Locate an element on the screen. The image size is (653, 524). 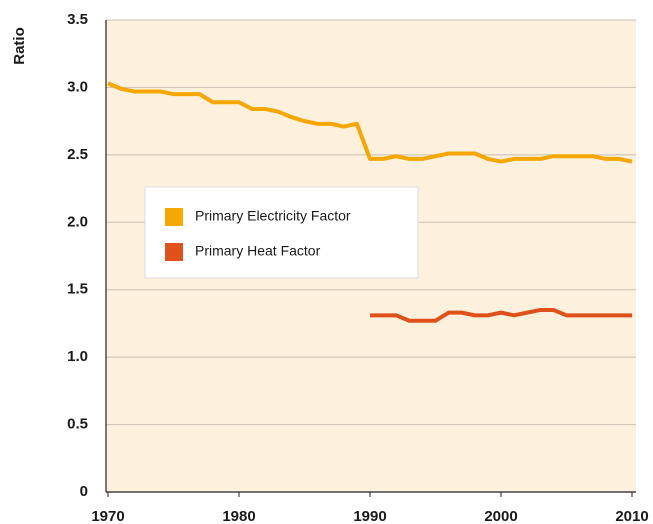
x-tick-label: 1990 is located at coordinates (369, 516).